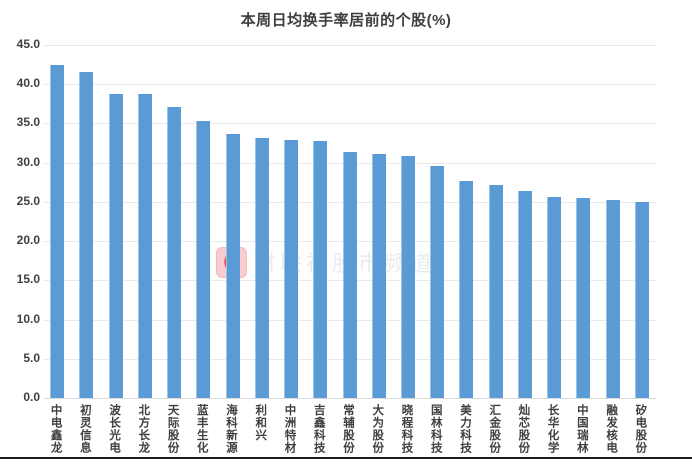 This screenshot has width=692, height=466. Describe the element at coordinates (583, 297) in the screenshot. I see `bar-中国瑞林` at that location.